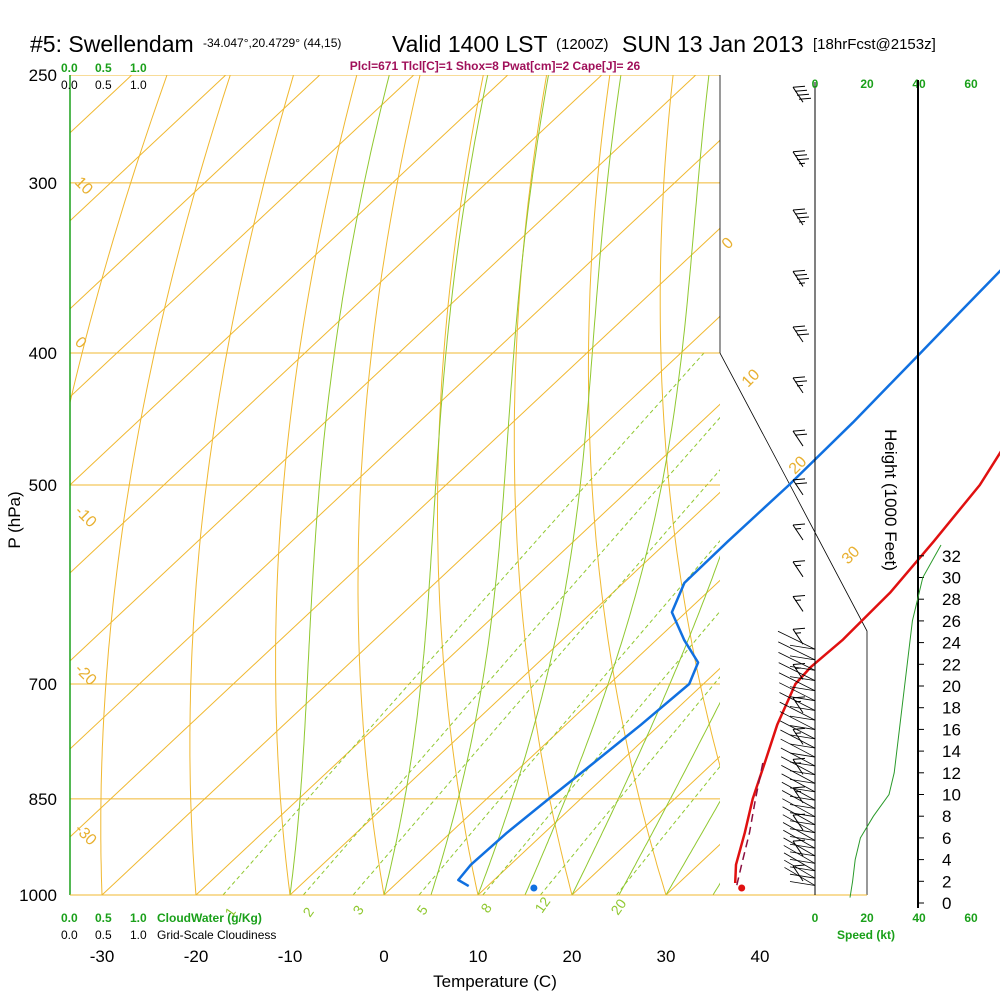 This screenshot has height=1000, width=1000. I want to click on speed-tick-label-bottom: 60, so click(971, 918).